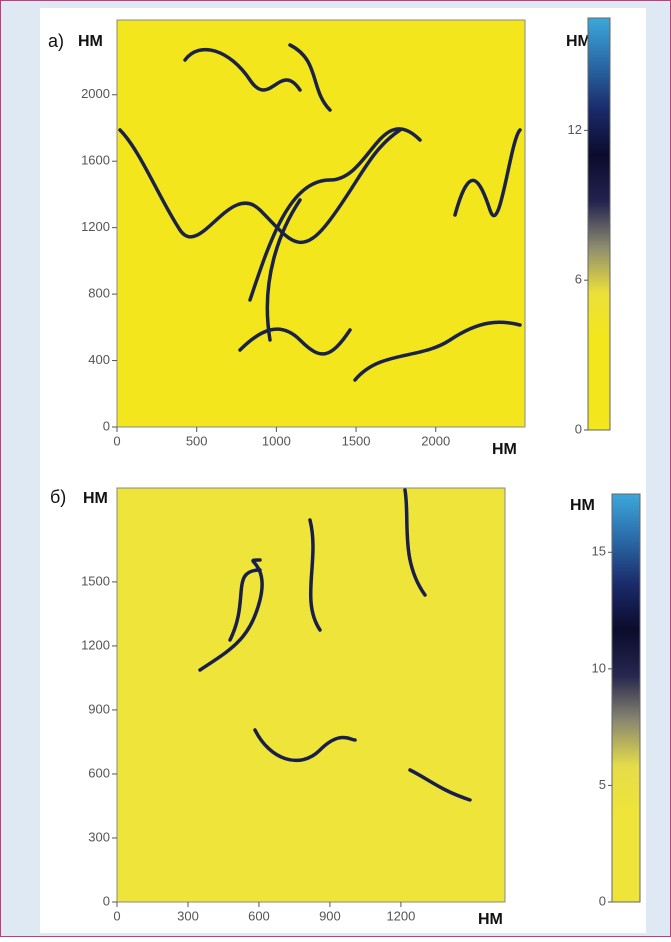  I want to click on y-tick-label: 300, so click(99, 836).